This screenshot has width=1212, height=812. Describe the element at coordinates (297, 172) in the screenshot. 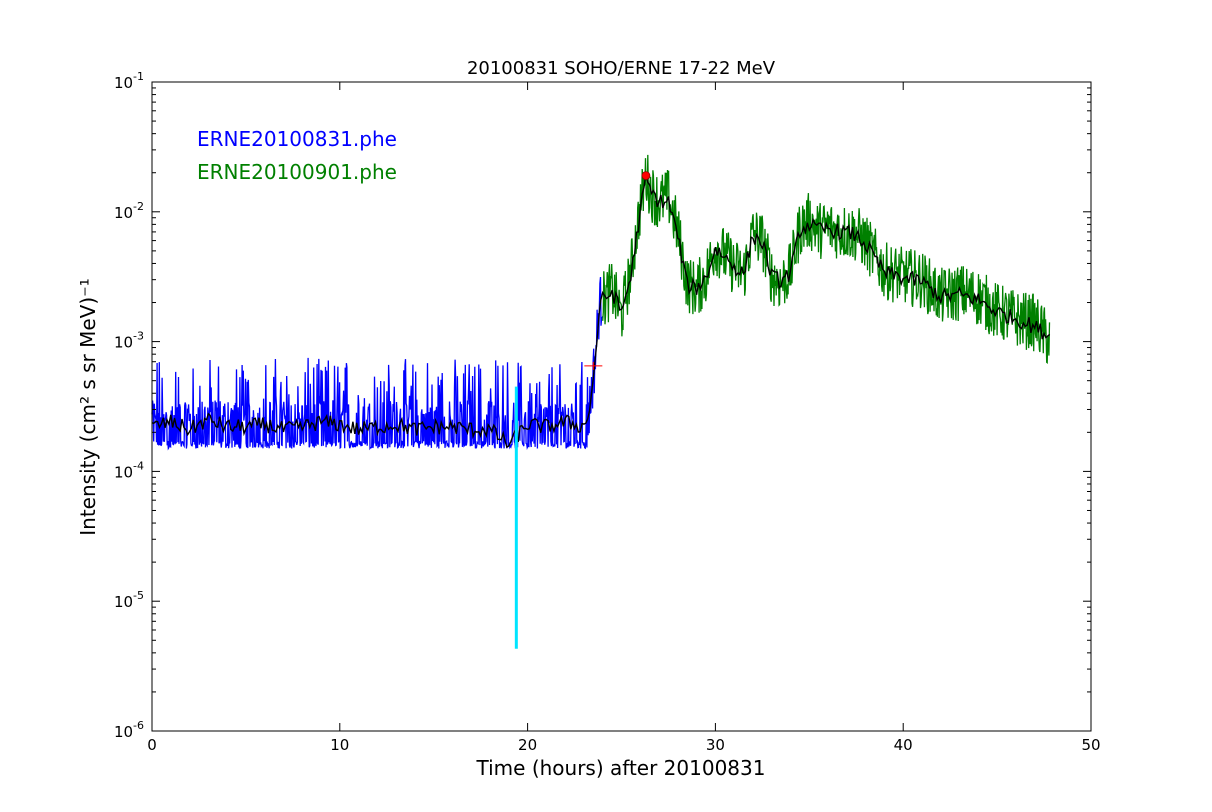

I see `legend-entry: ERNE20100901.phe` at that location.